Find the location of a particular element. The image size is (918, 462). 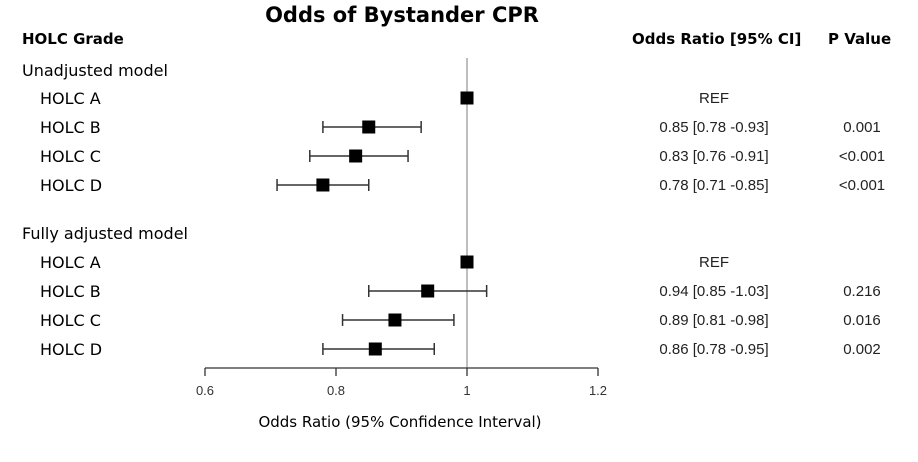

p-value: 0.216 is located at coordinates (862, 291).